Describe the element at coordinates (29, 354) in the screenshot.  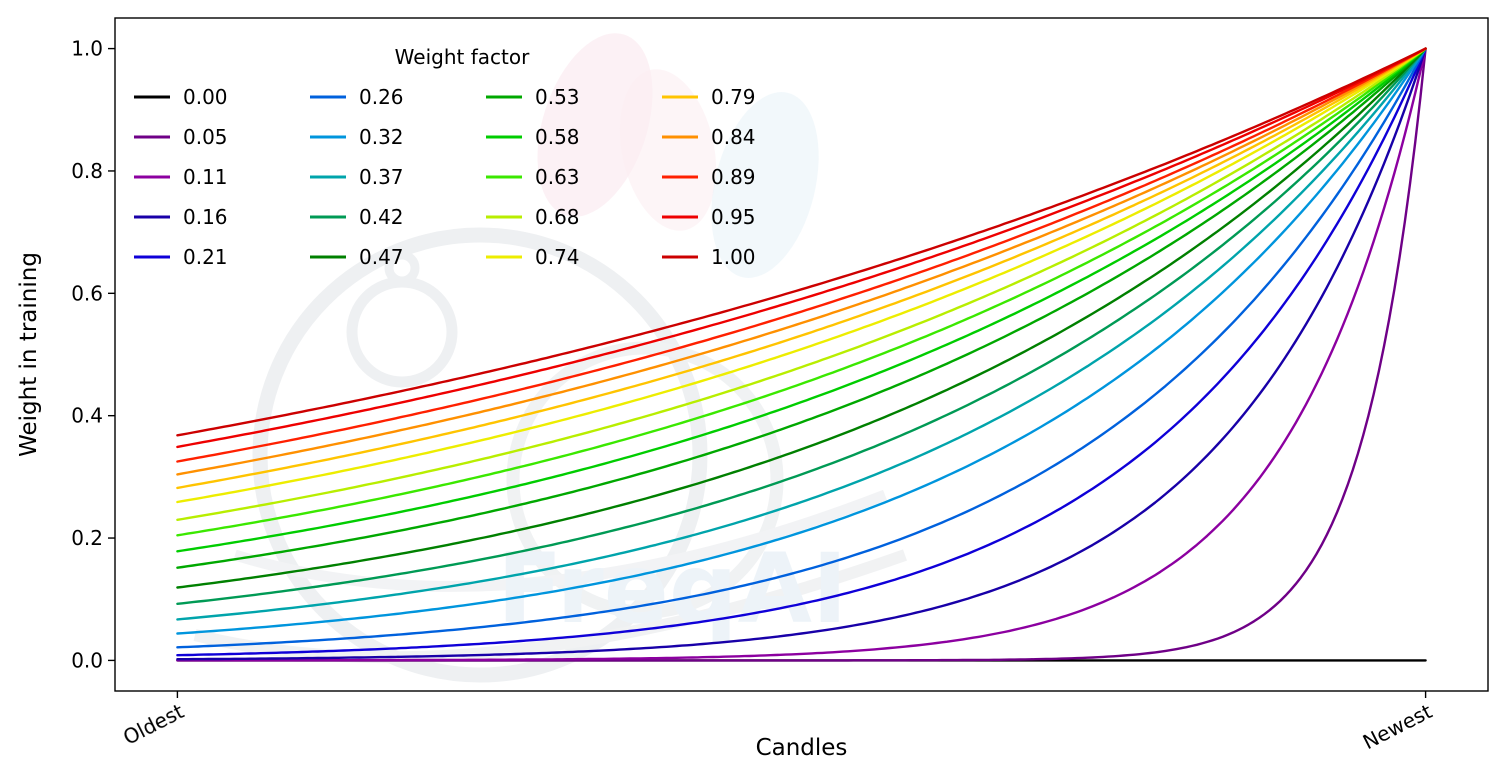
I see `y-axis-label: Weight in training` at that location.